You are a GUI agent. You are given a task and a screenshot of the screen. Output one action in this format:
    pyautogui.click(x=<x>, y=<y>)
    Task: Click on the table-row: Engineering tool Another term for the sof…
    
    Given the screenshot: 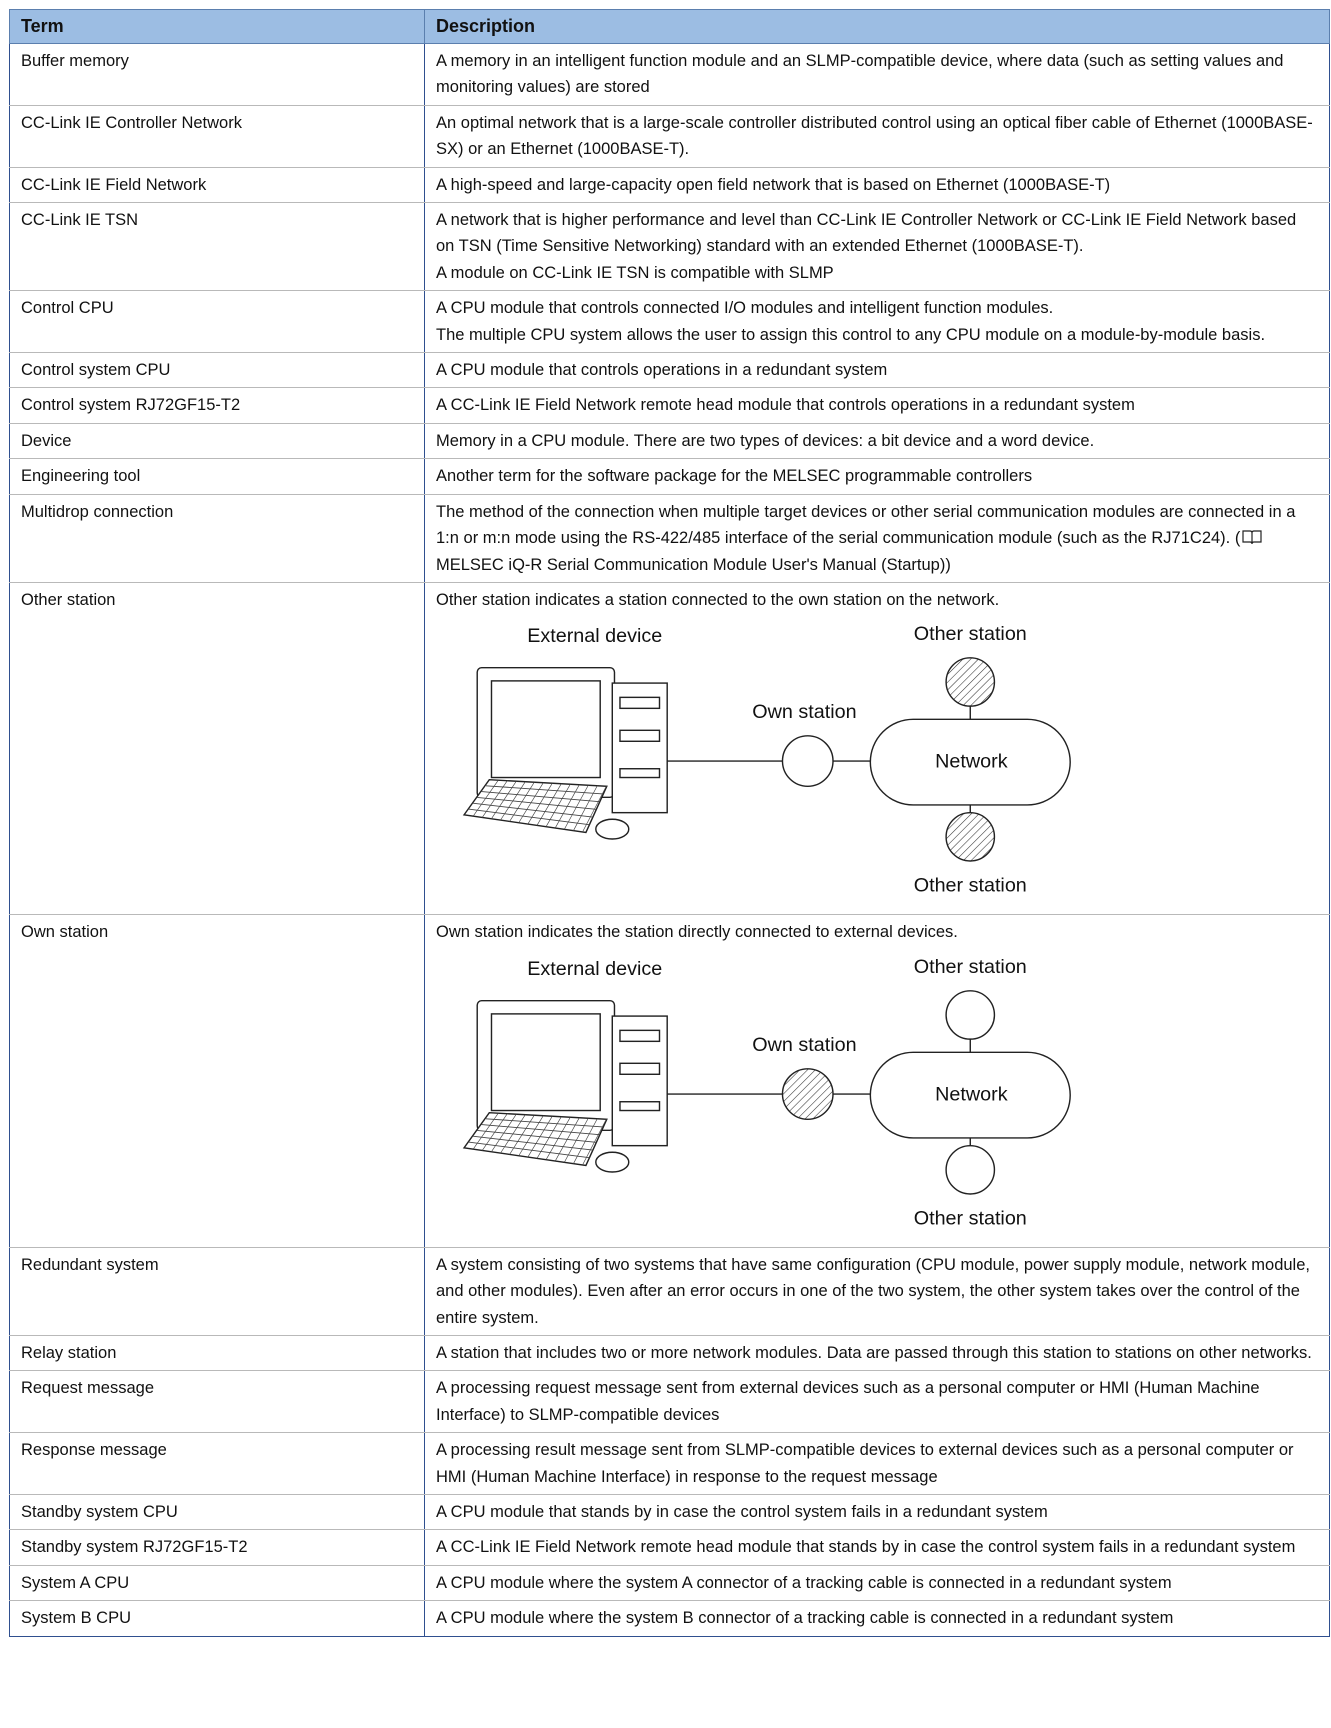 What is the action you would take?
    pyautogui.click(x=669, y=476)
    